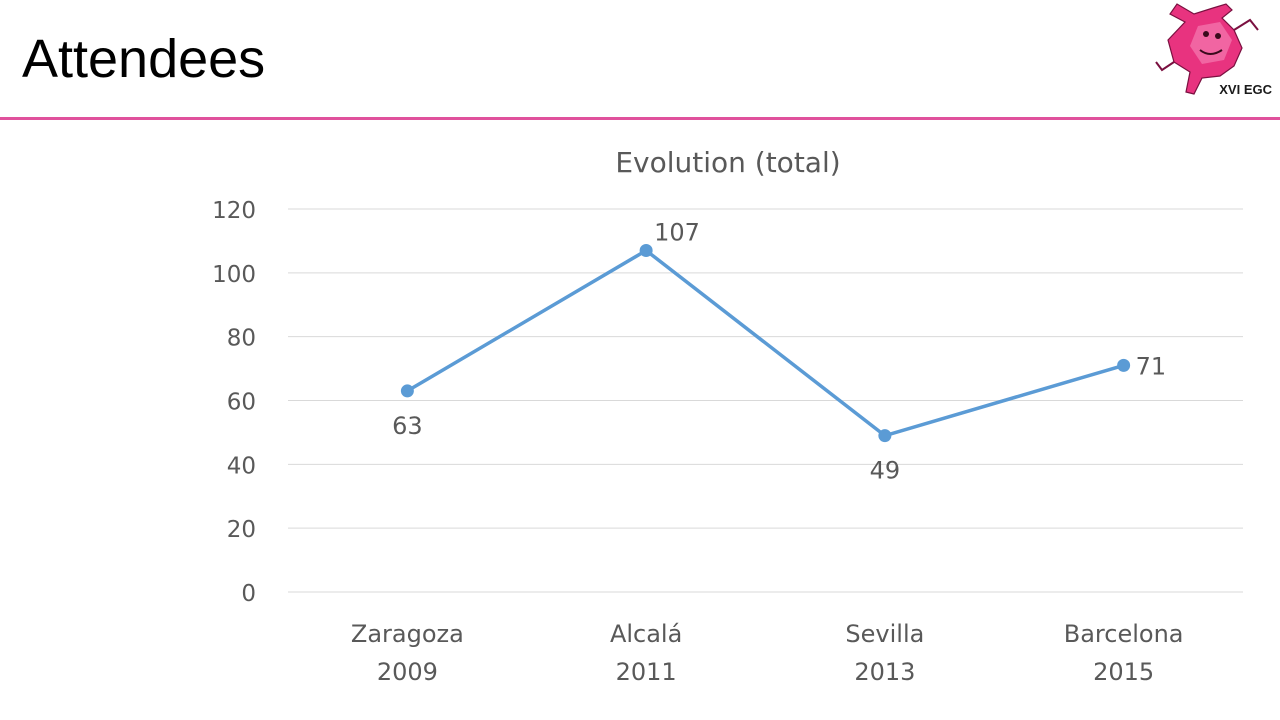 The height and width of the screenshot is (720, 1280). I want to click on x-tick-label: 2015, so click(1123, 672).